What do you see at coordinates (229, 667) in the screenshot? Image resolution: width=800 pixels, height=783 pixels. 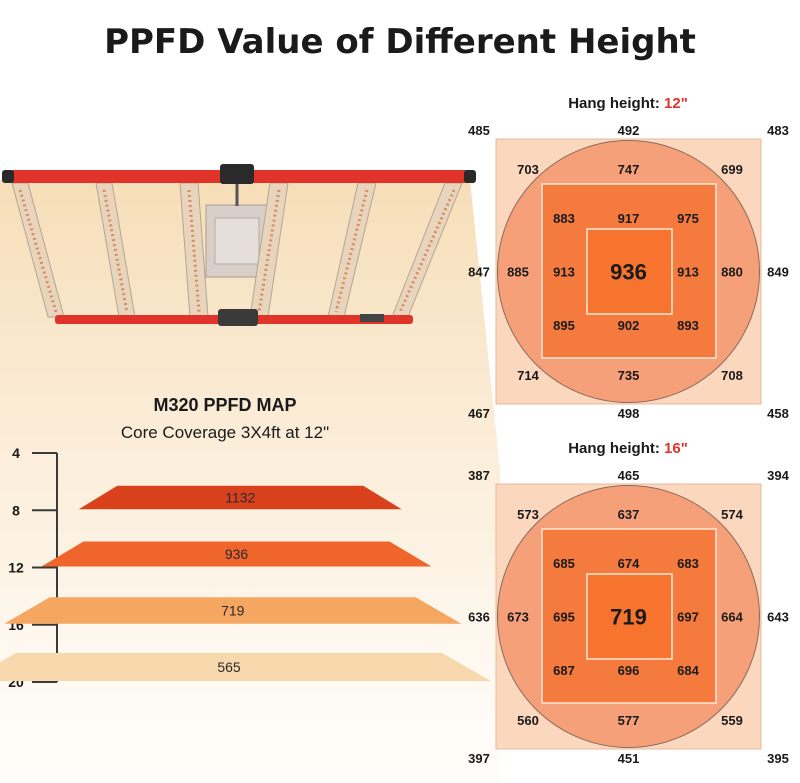 I see `ppfd-layer-value: 565` at bounding box center [229, 667].